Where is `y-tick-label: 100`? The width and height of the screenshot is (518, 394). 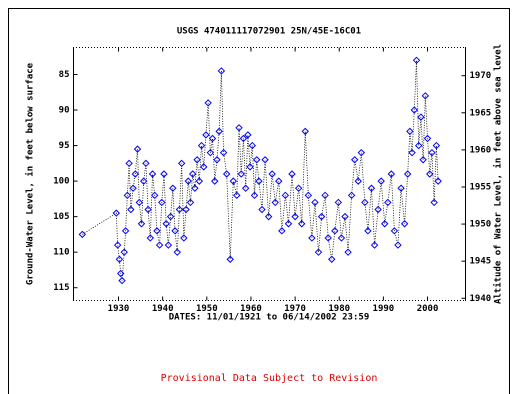
y-tick-label: 100 is located at coordinates (61, 182).